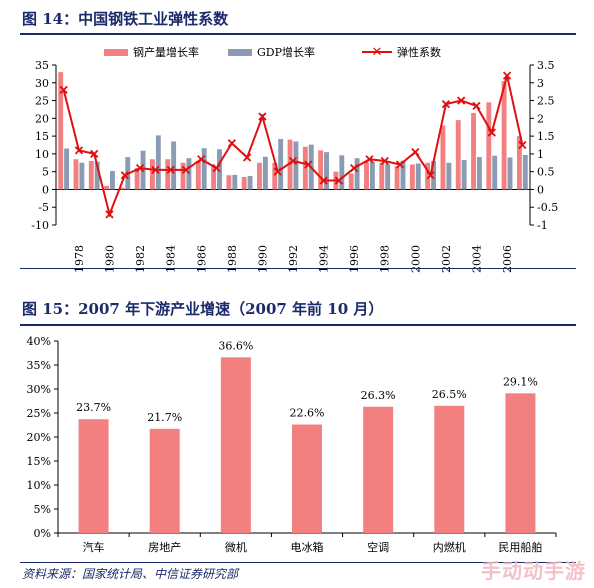  I want to click on legend-label-gdp: GDP增长率, so click(286, 52).